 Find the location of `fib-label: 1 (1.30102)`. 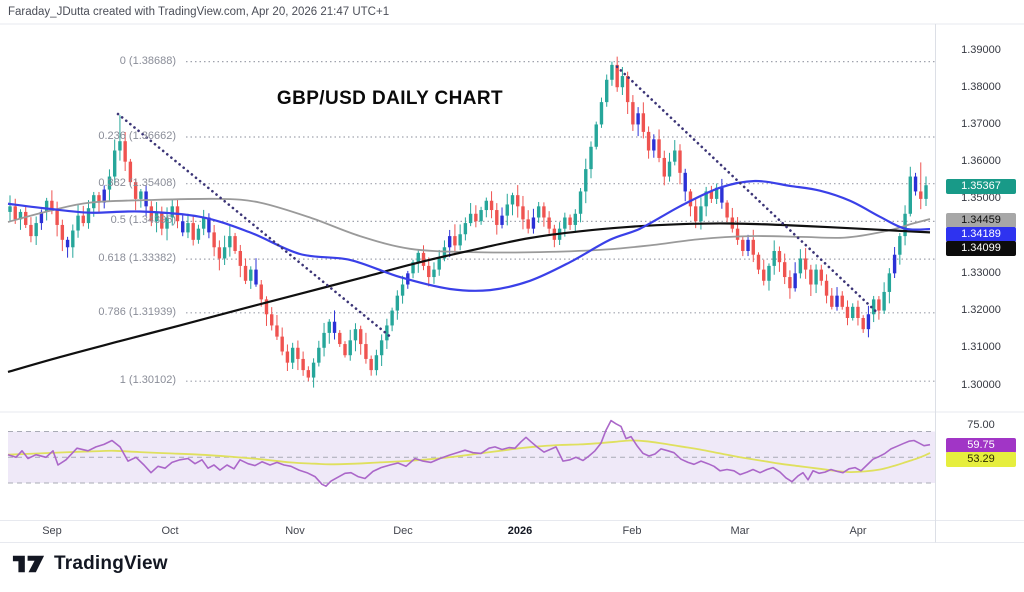

fib-label: 1 (1.30102) is located at coordinates (147, 380).